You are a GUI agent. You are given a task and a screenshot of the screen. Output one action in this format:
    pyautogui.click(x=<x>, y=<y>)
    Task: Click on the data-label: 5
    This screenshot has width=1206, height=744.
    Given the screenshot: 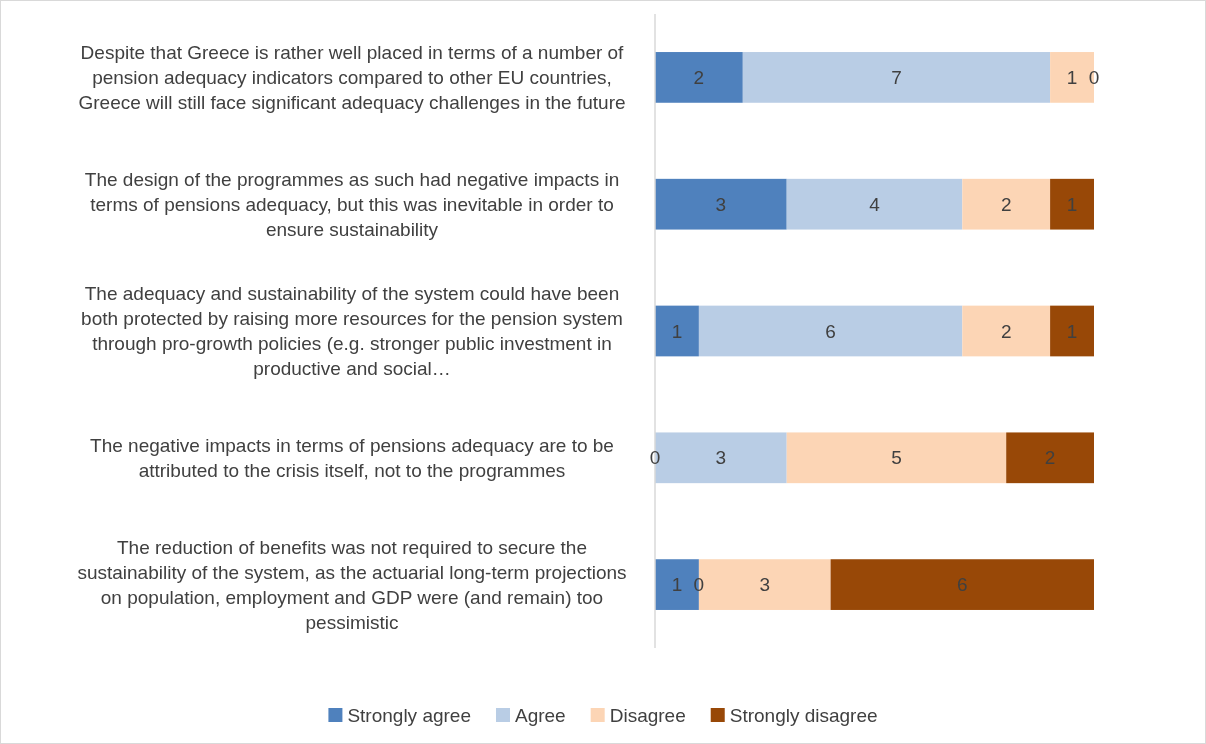 What is the action you would take?
    pyautogui.click(x=896, y=458)
    